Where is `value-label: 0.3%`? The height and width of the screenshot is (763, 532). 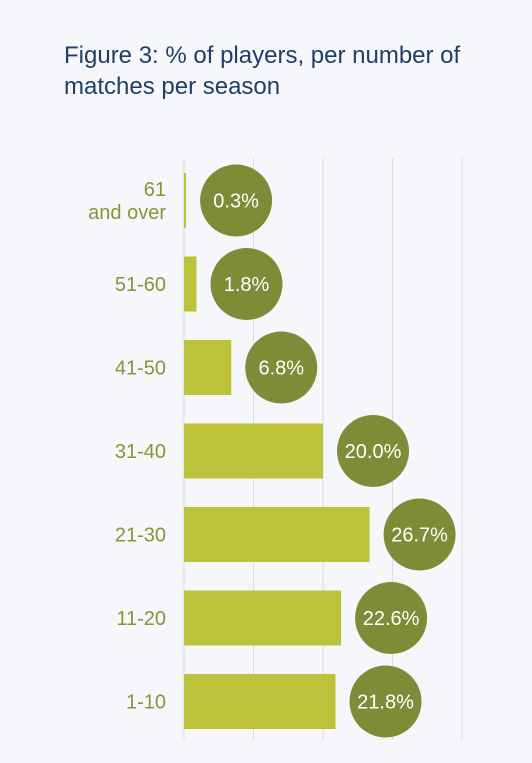 value-label: 0.3% is located at coordinates (236, 202).